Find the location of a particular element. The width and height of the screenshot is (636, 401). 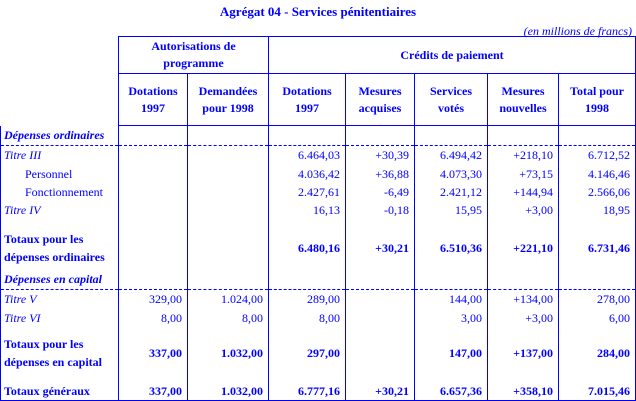

column-header: Mesures acquises is located at coordinates (380, 99).